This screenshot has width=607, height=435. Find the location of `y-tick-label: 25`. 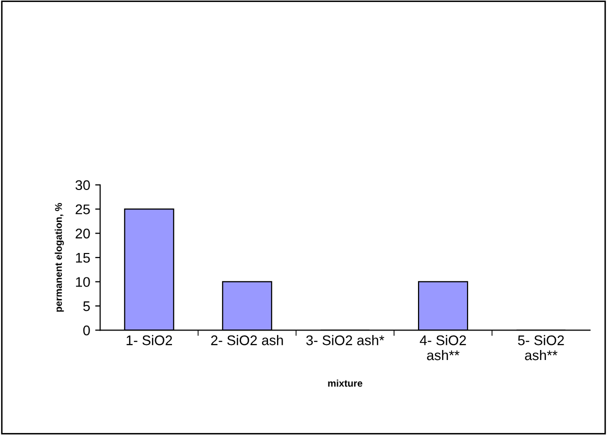

y-tick-label: 25 is located at coordinates (83, 209).